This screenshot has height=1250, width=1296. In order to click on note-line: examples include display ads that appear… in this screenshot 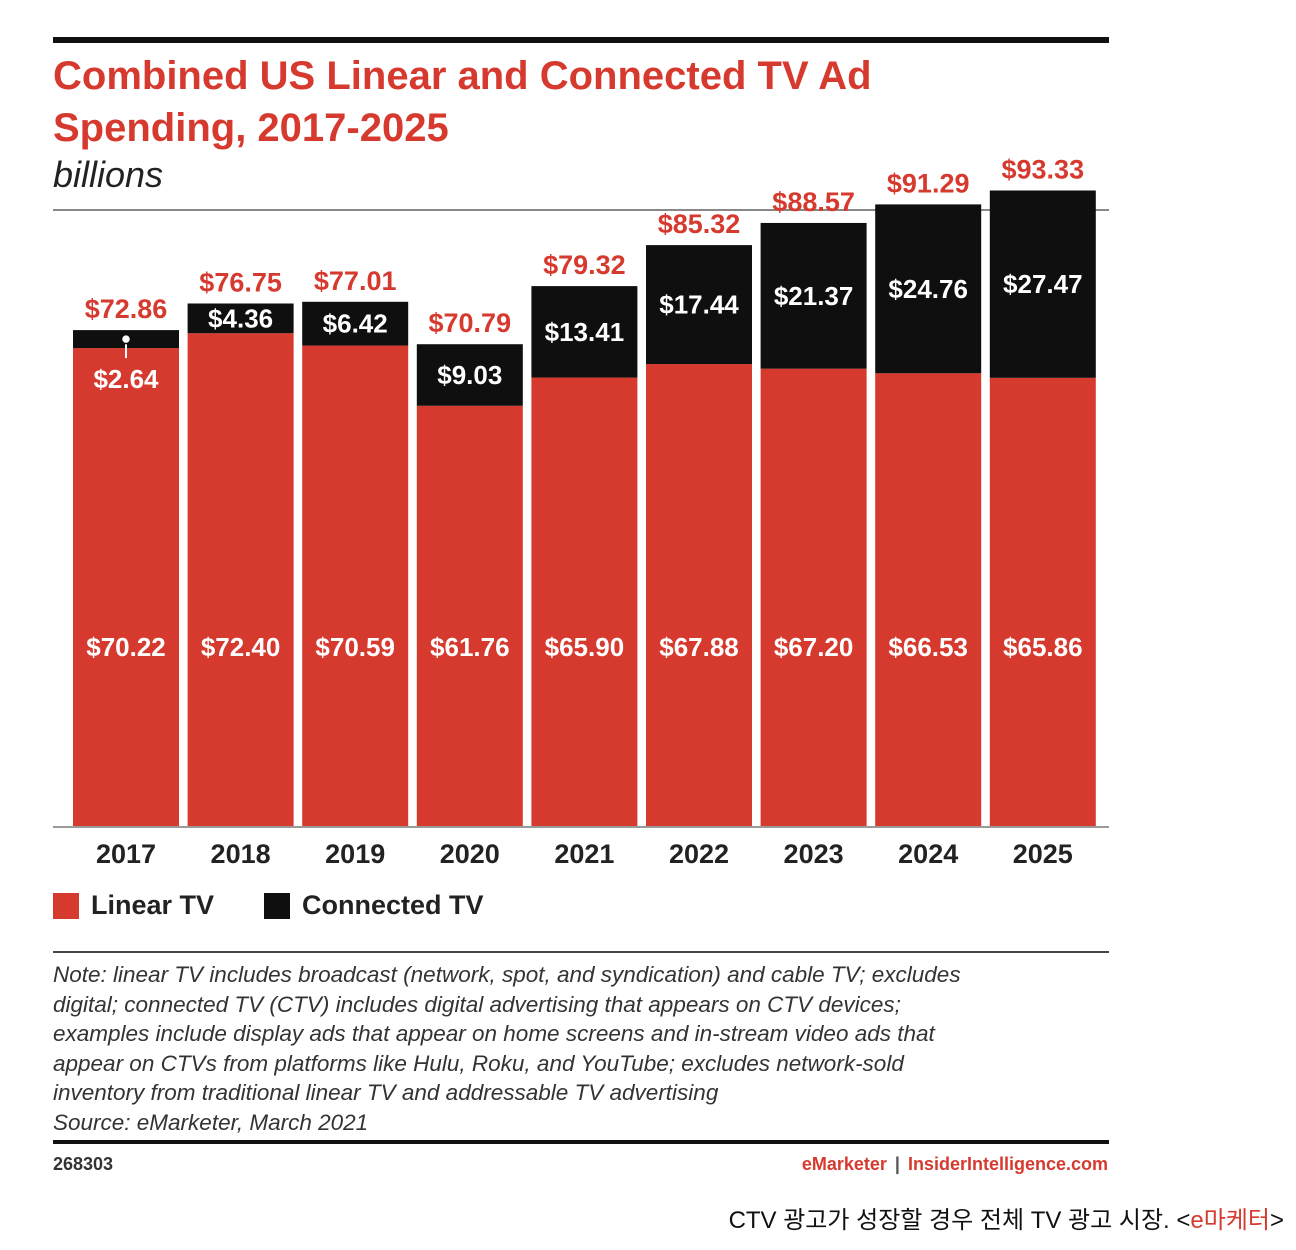, I will do `click(494, 1033)`.